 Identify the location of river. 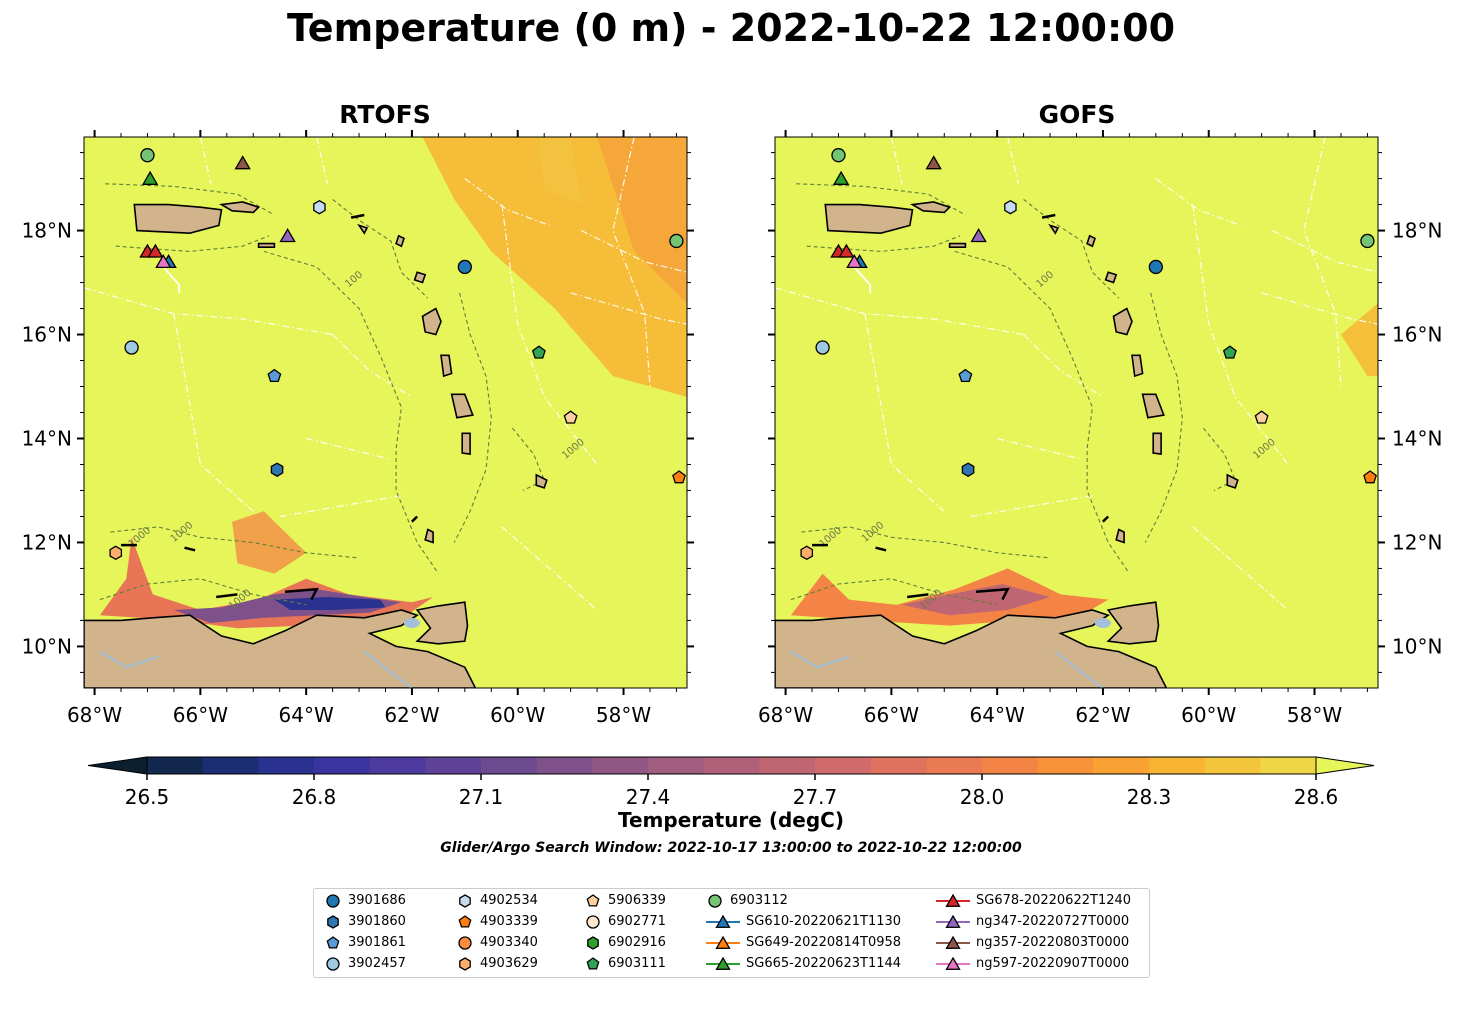
(129, 659).